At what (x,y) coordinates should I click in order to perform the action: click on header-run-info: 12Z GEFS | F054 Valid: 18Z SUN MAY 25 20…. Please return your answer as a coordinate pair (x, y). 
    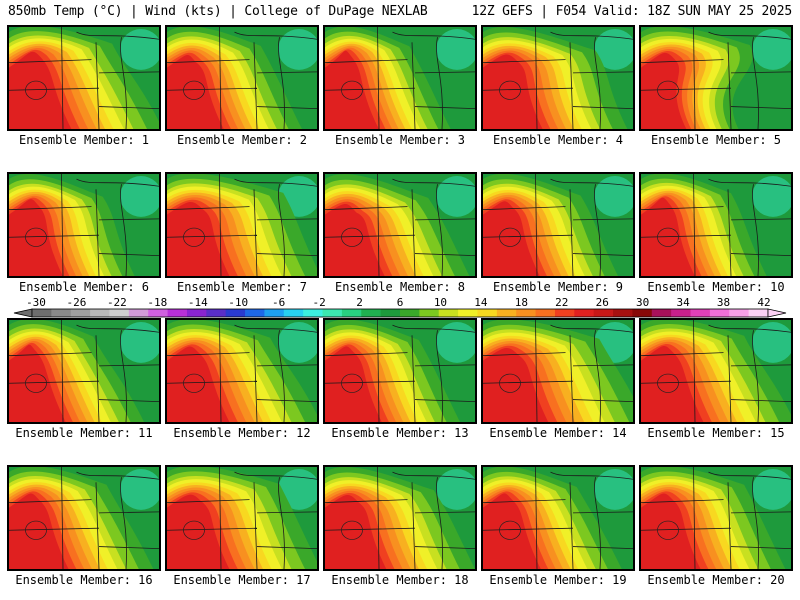
    Looking at the image, I should click on (632, 11).